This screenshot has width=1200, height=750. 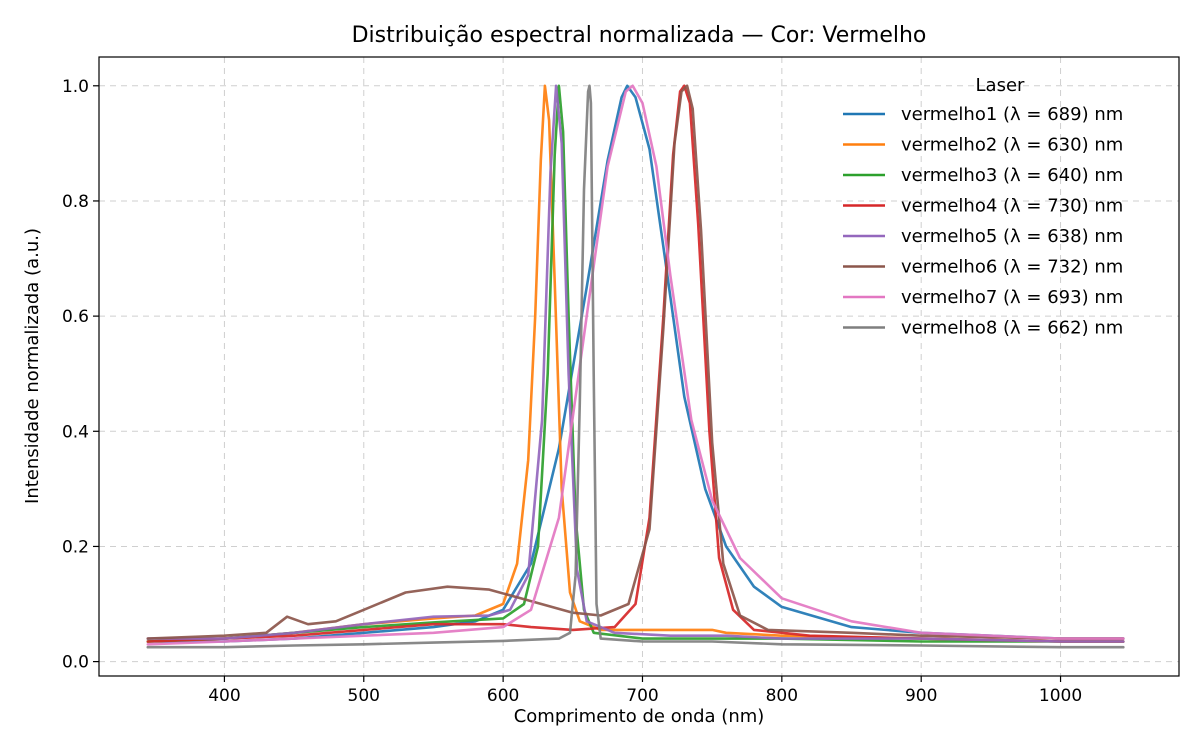 What do you see at coordinates (75, 202) in the screenshot?
I see `y-tick-label: 0.8` at bounding box center [75, 202].